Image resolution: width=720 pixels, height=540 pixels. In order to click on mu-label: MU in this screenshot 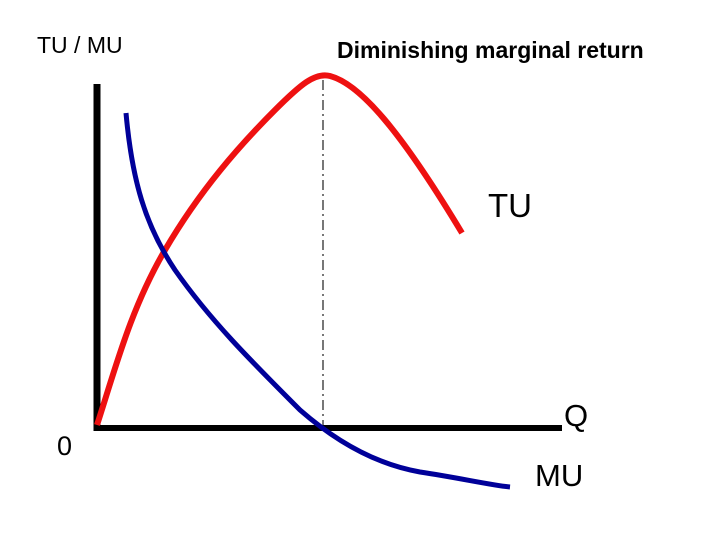, I will do `click(559, 475)`.